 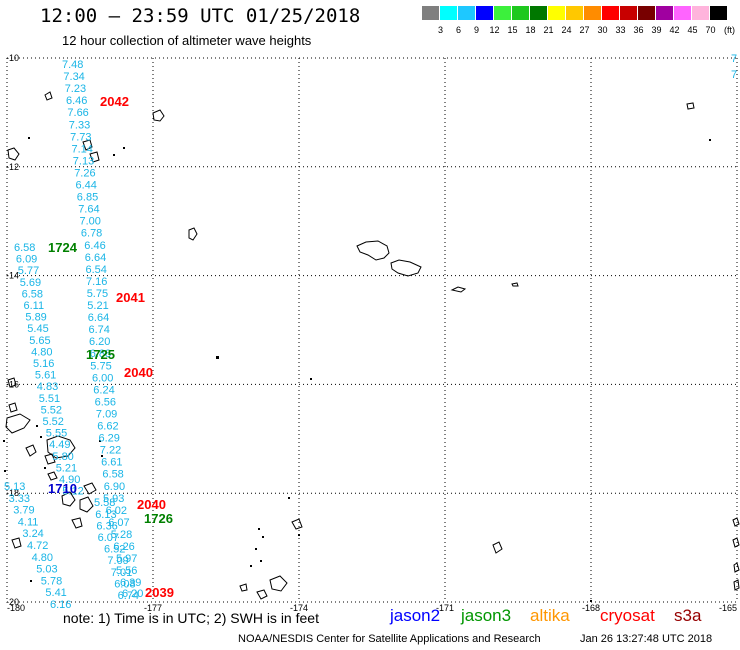 What do you see at coordinates (52, 476) in the screenshot?
I see `island-m` at bounding box center [52, 476].